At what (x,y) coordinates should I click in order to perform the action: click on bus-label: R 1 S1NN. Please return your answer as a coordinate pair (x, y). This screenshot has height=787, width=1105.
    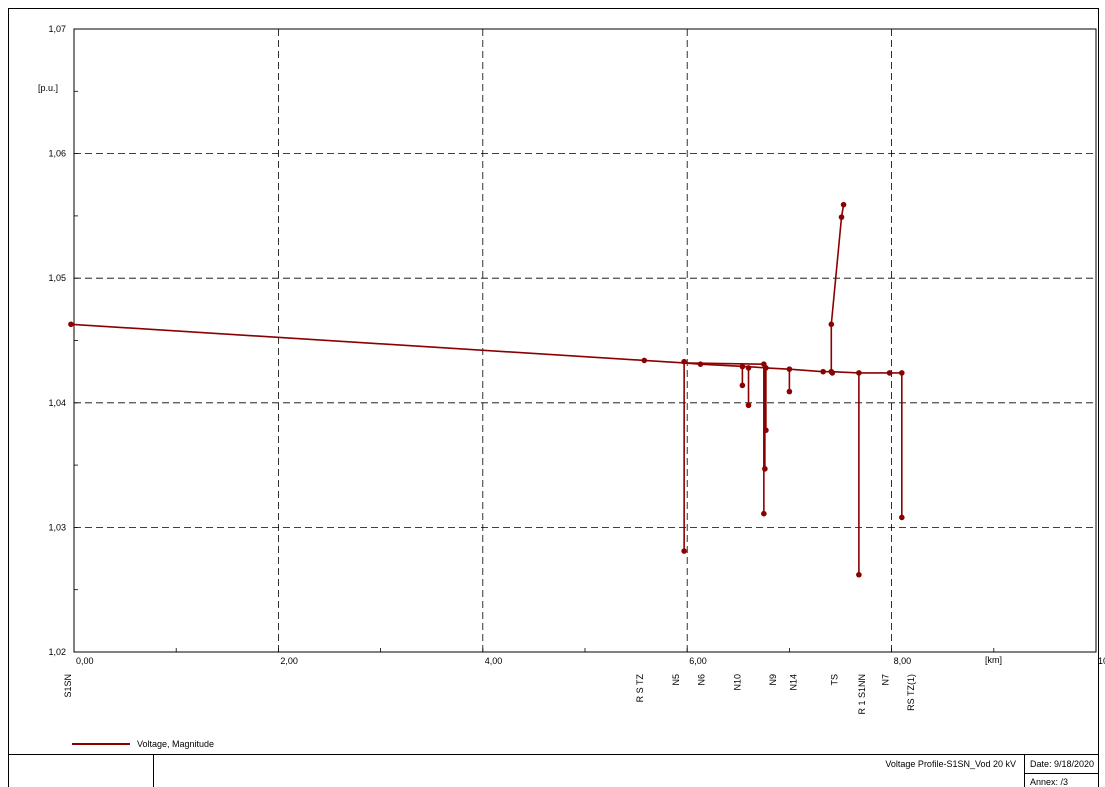
    Looking at the image, I should click on (862, 694).